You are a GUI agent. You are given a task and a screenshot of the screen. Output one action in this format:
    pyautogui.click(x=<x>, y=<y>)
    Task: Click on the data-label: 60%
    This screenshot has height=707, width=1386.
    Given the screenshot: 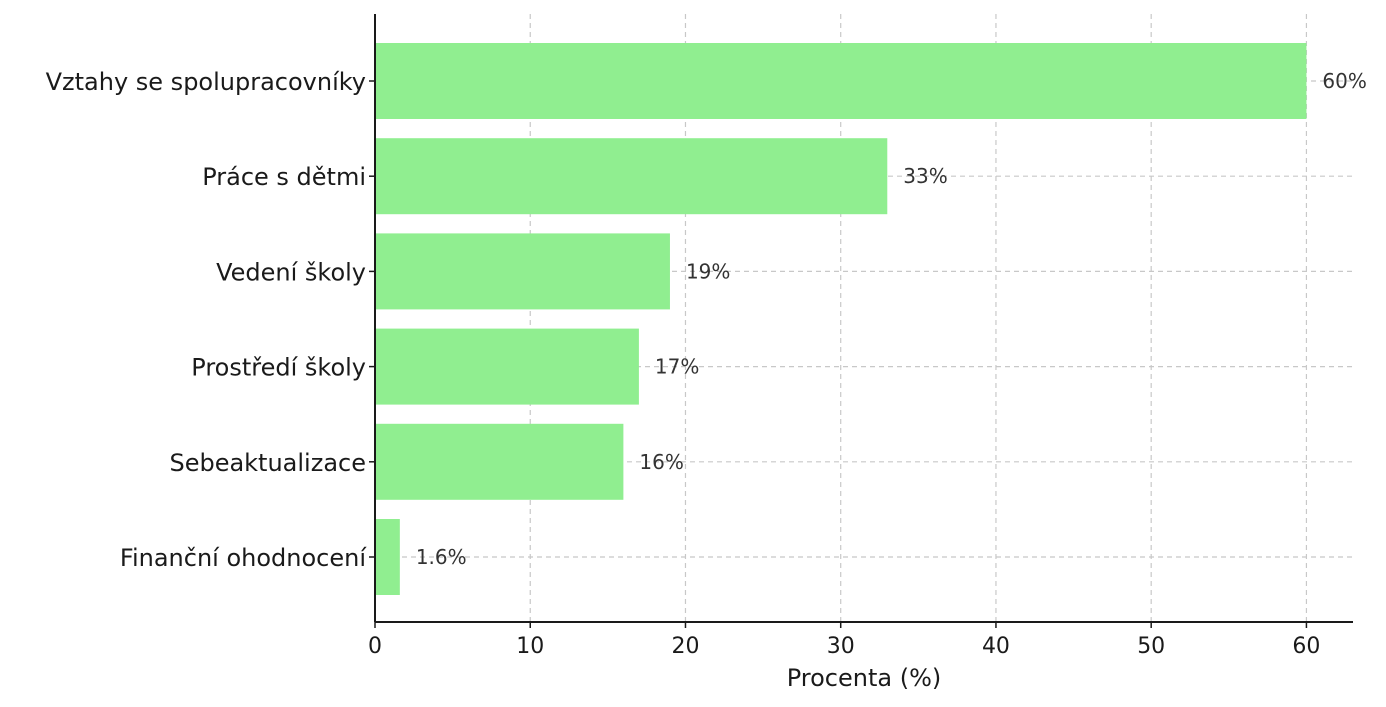 What is the action you would take?
    pyautogui.click(x=1344, y=81)
    